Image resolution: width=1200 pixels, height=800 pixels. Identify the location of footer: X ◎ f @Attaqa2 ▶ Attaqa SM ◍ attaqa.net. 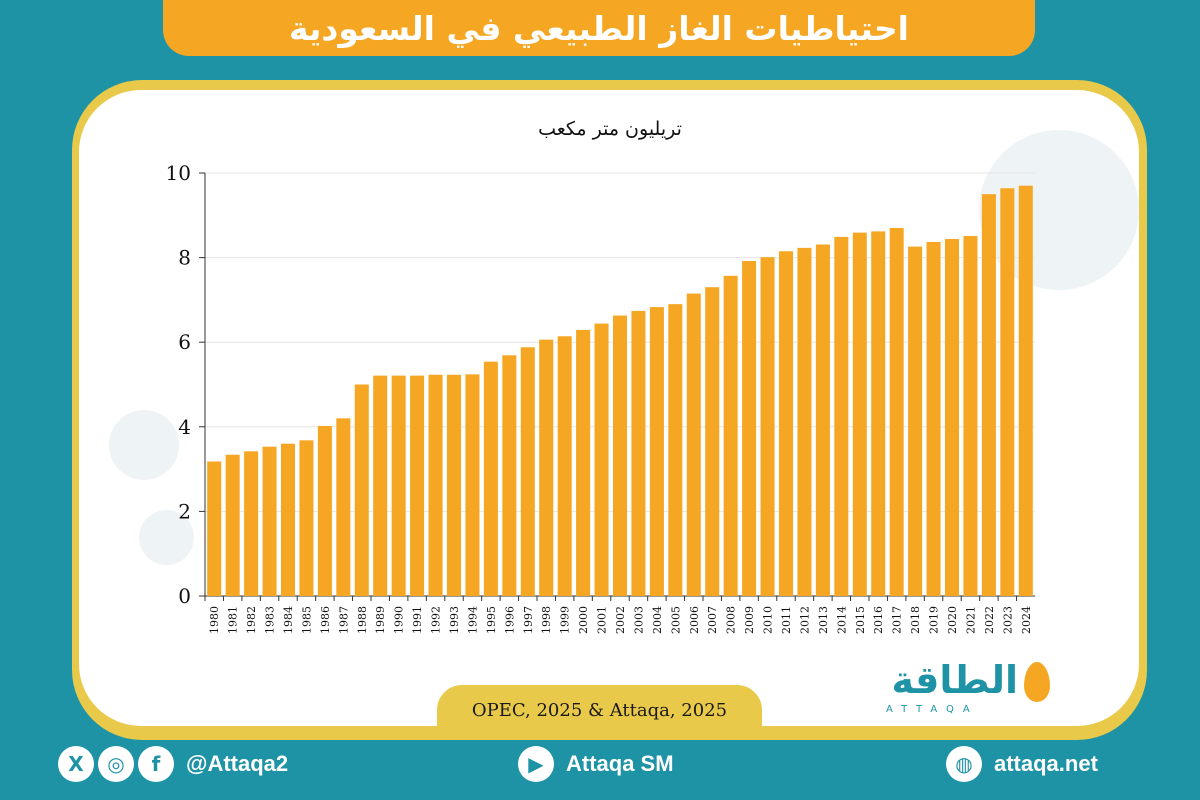
(600, 770).